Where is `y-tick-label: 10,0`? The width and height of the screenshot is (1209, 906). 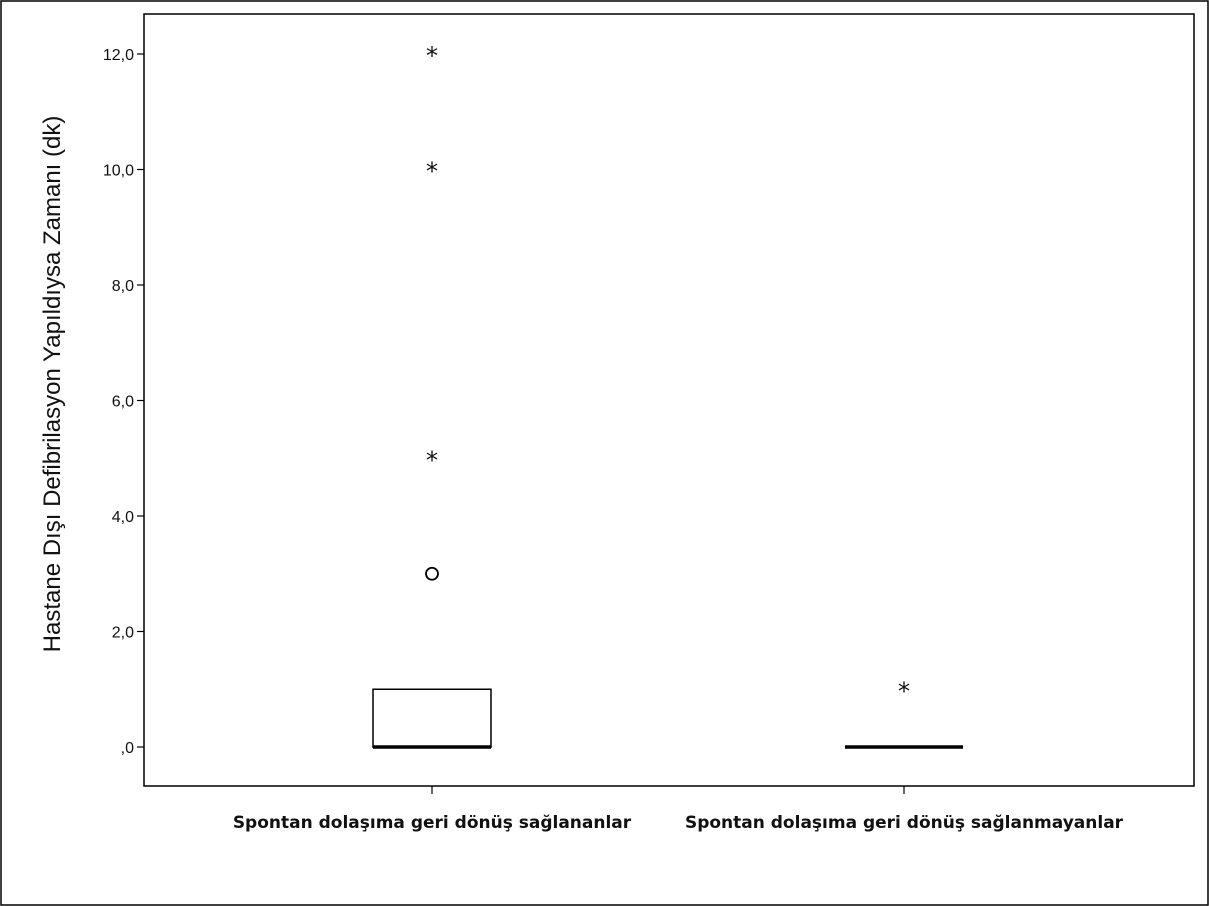 y-tick-label: 10,0 is located at coordinates (118, 171).